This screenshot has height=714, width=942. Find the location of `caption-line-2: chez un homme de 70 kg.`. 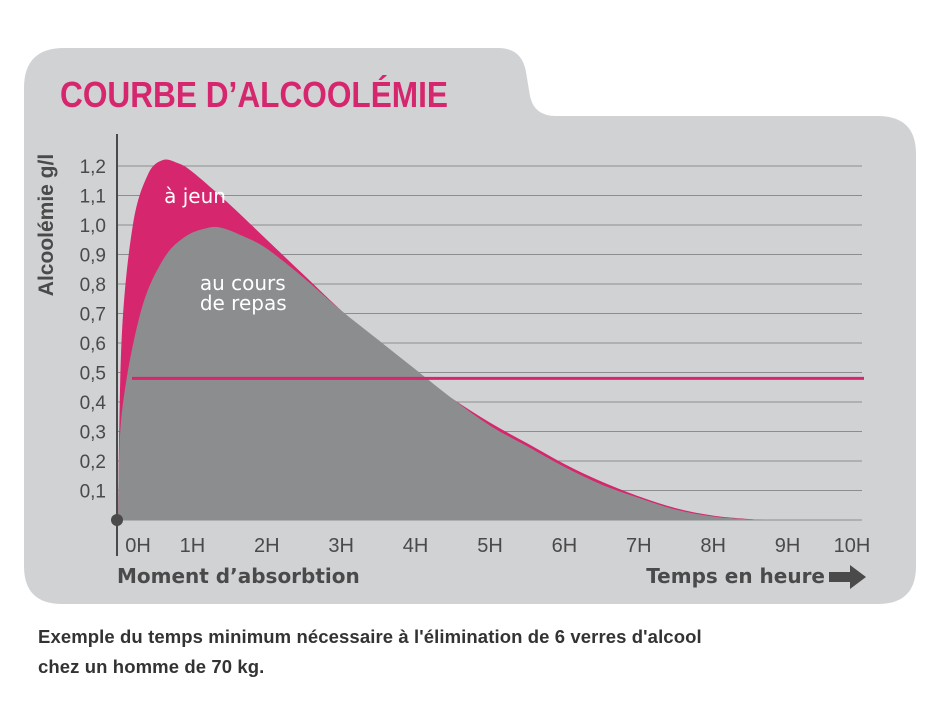

caption-line-2: chez un homme de 70 kg. is located at coordinates (151, 666).